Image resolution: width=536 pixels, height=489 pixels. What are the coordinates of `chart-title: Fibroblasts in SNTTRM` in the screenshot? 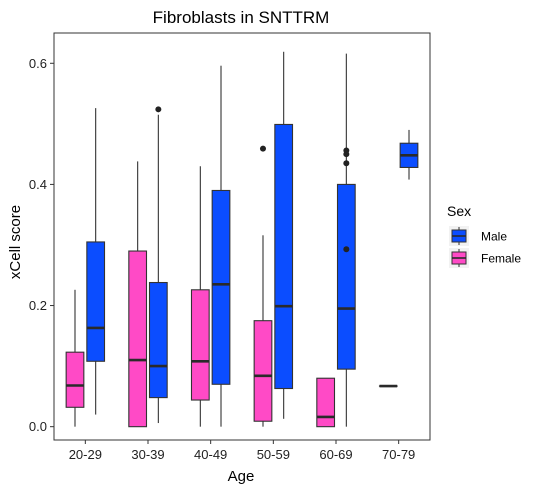 It's located at (241, 17).